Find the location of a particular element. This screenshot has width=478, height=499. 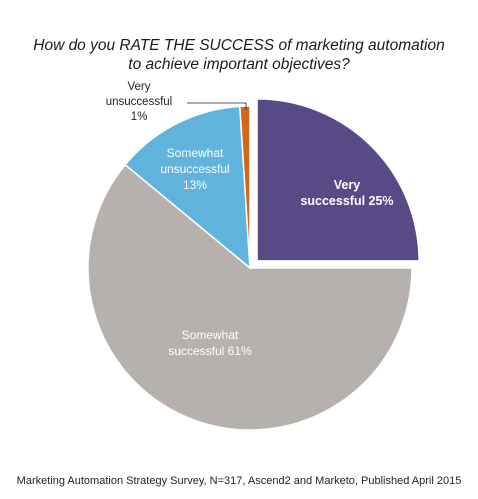

slice-label-somewhat-successful-line-2: successful 61% is located at coordinates (210, 351).